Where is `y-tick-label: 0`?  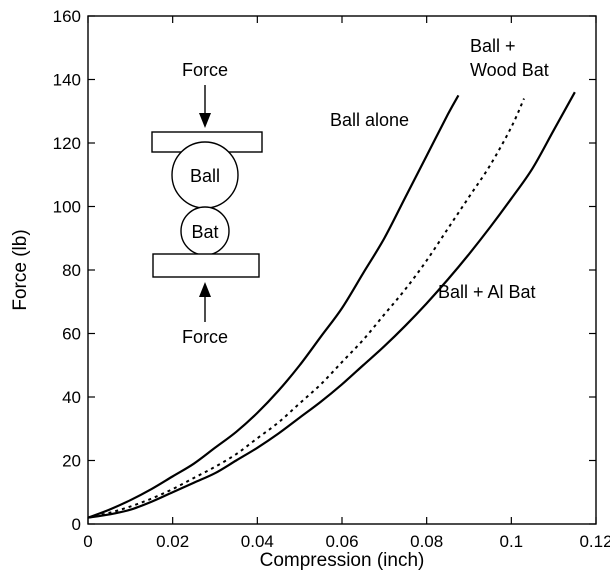
y-tick-label: 0 is located at coordinates (76, 524).